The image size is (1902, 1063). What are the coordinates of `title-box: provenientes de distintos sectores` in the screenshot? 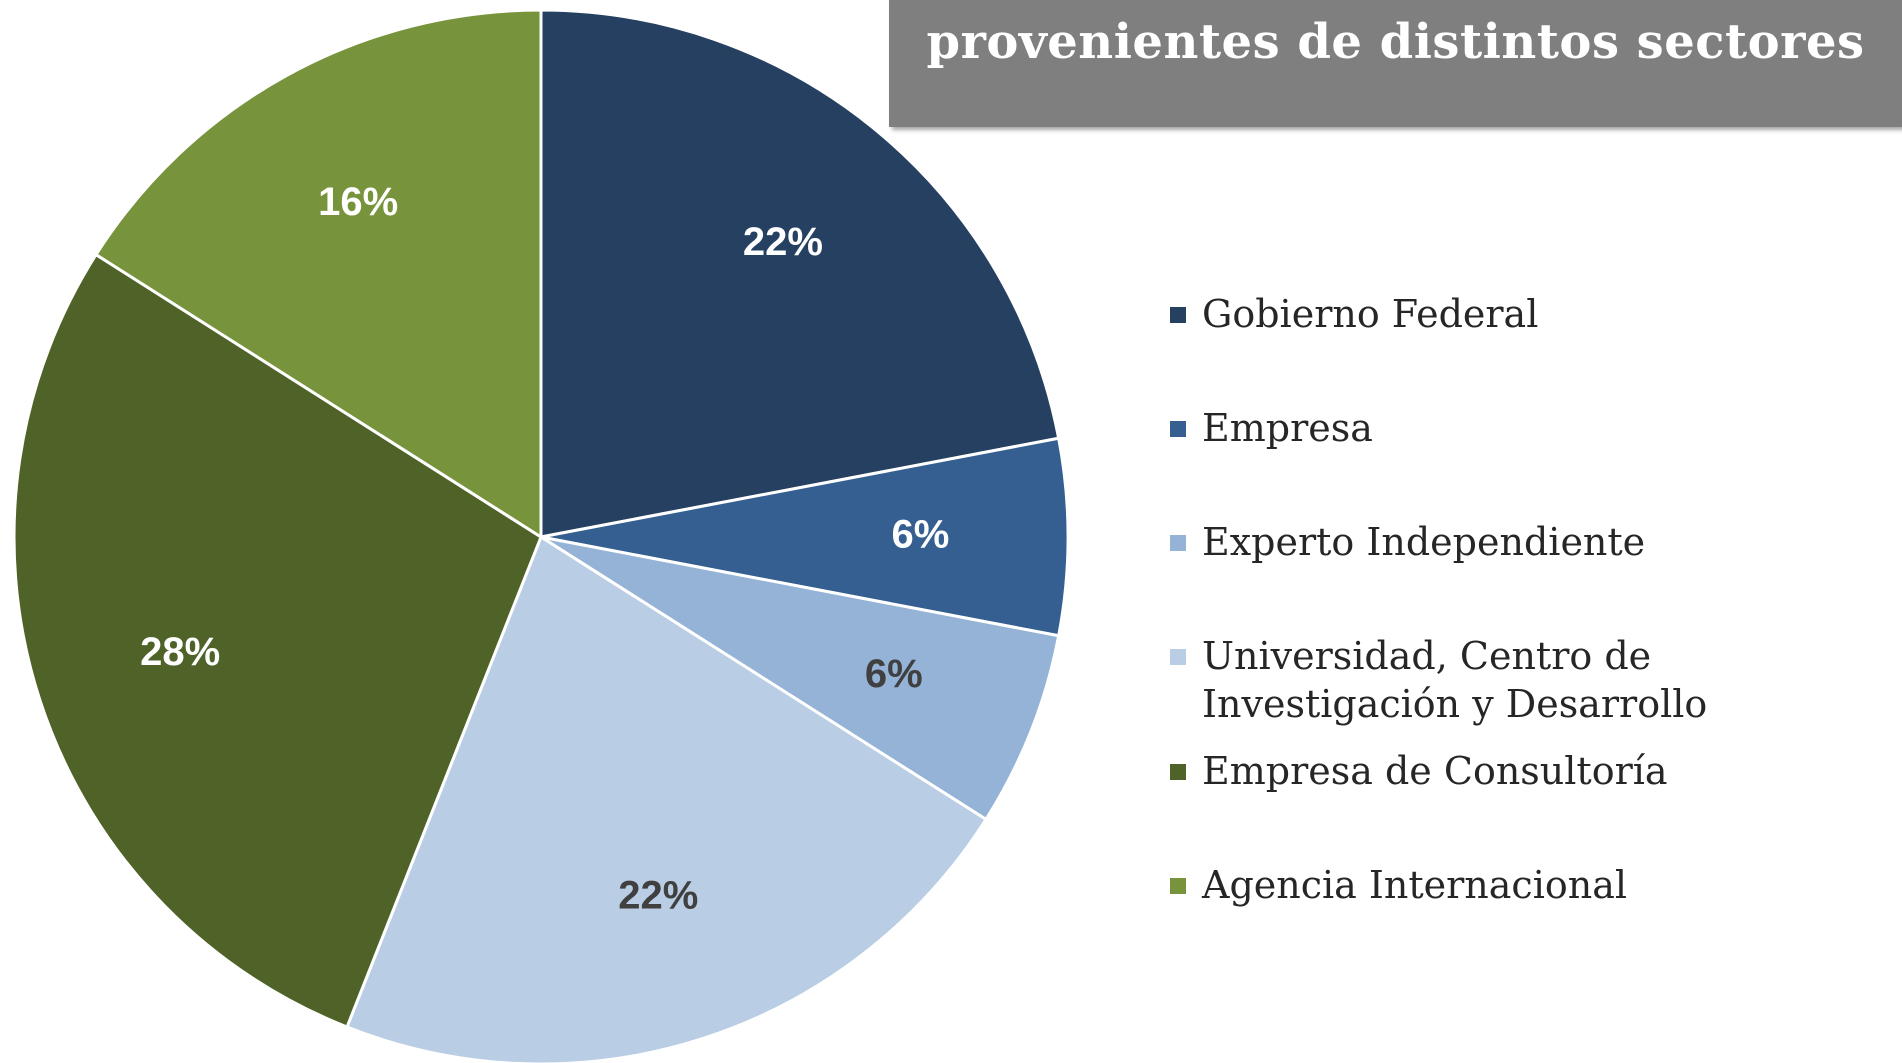 It's located at (1395, 63).